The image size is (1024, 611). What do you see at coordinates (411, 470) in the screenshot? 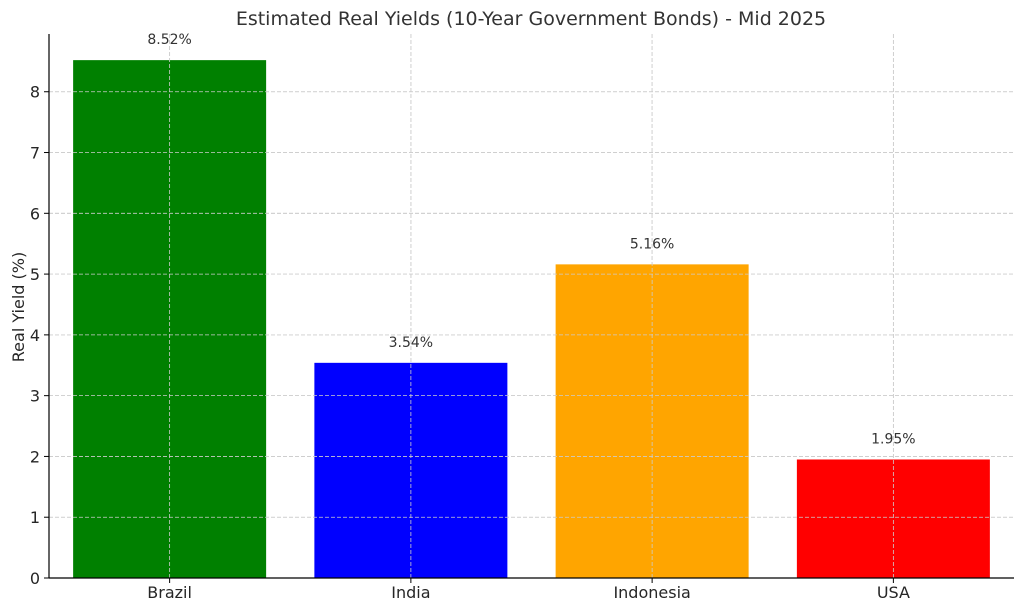
I see `bar-india` at bounding box center [411, 470].